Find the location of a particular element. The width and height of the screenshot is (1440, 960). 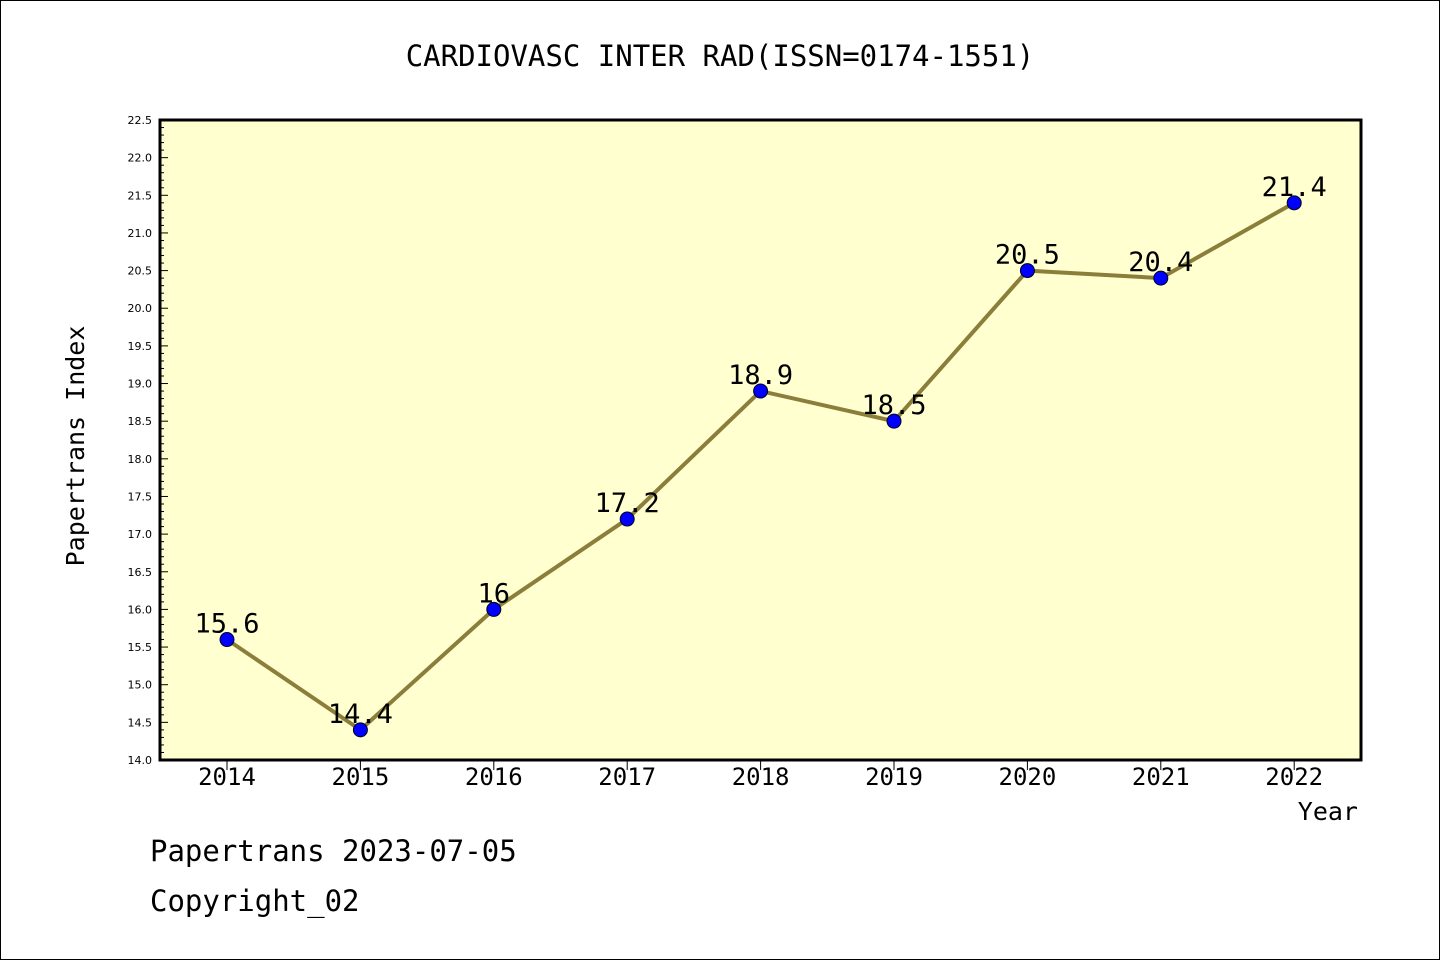

y-tick-label: 20.0 is located at coordinates (140, 308).